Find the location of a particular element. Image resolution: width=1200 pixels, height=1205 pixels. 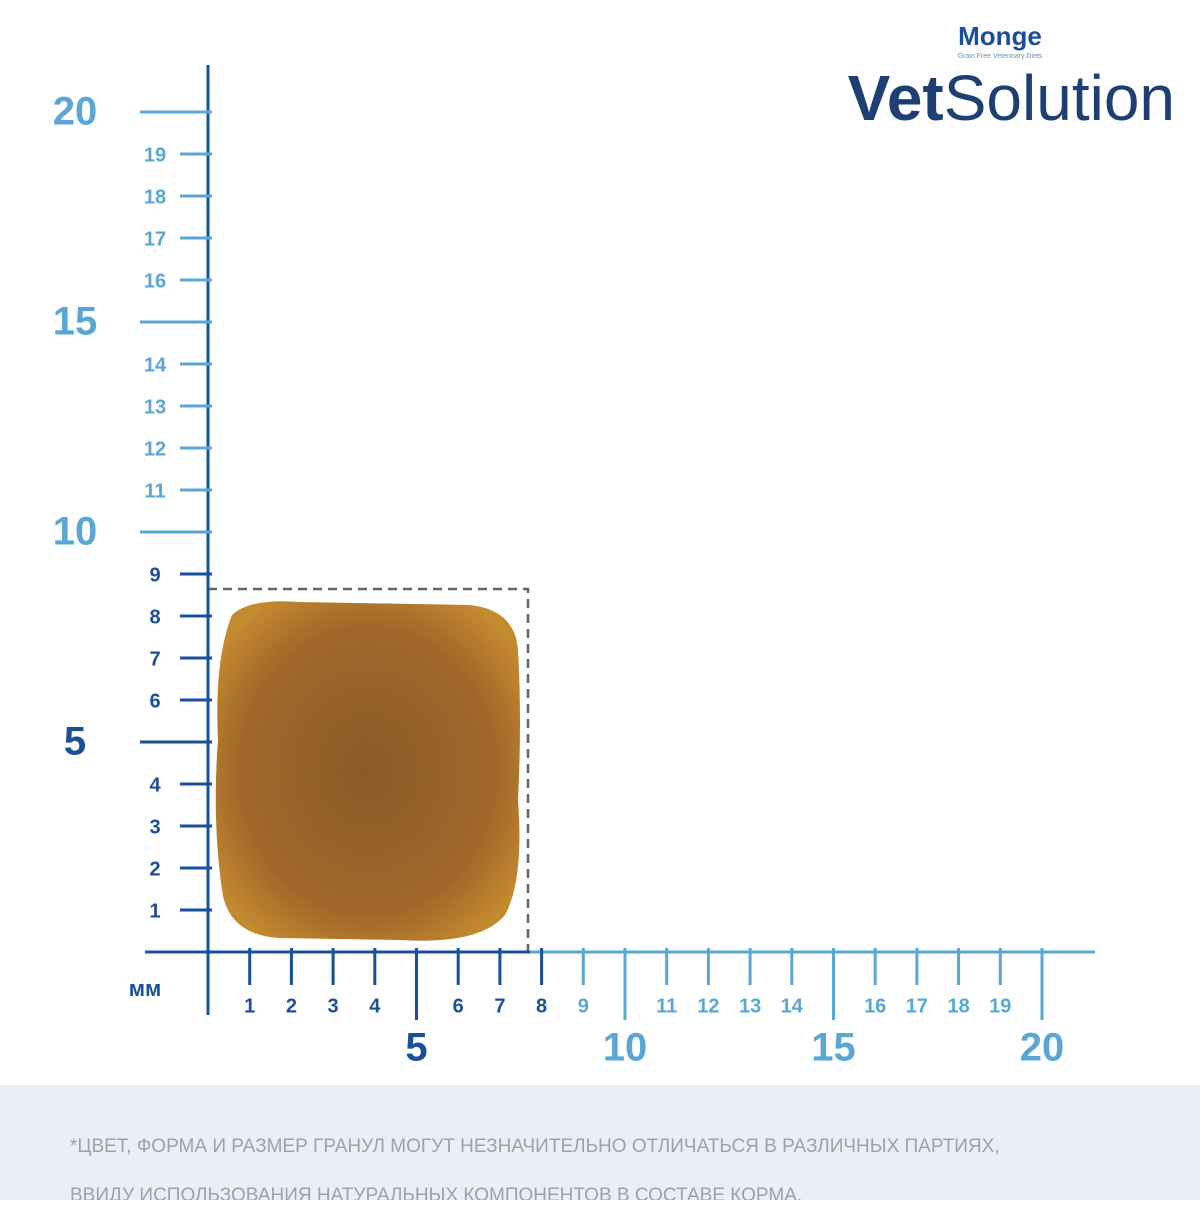

footer-band is located at coordinates (600, 1142).